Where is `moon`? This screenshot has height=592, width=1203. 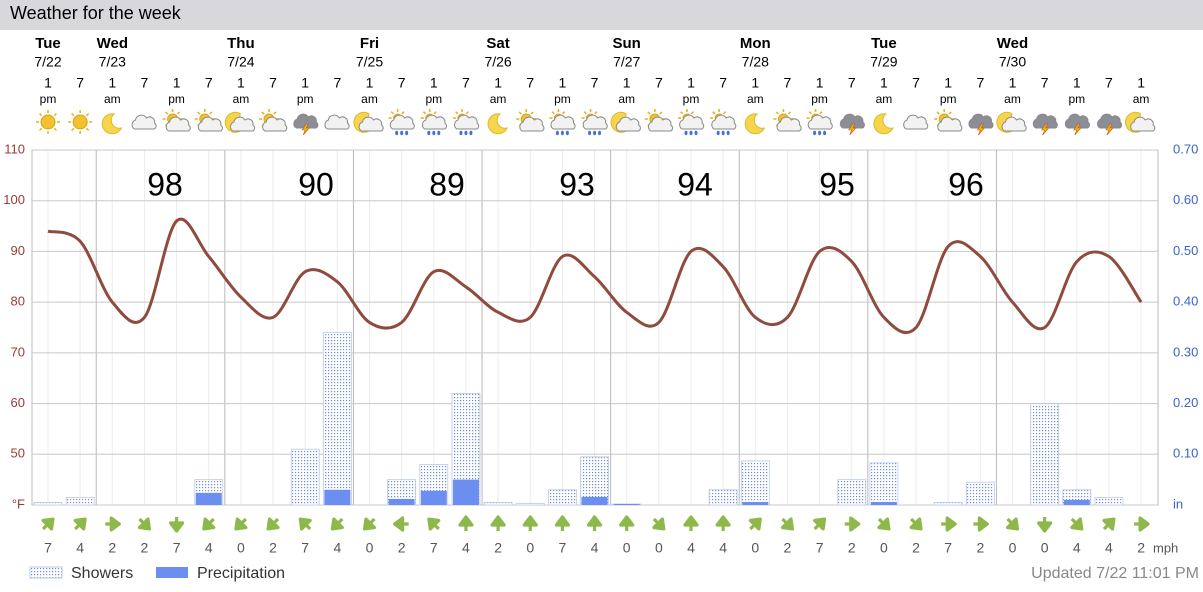
moon is located at coordinates (498, 124).